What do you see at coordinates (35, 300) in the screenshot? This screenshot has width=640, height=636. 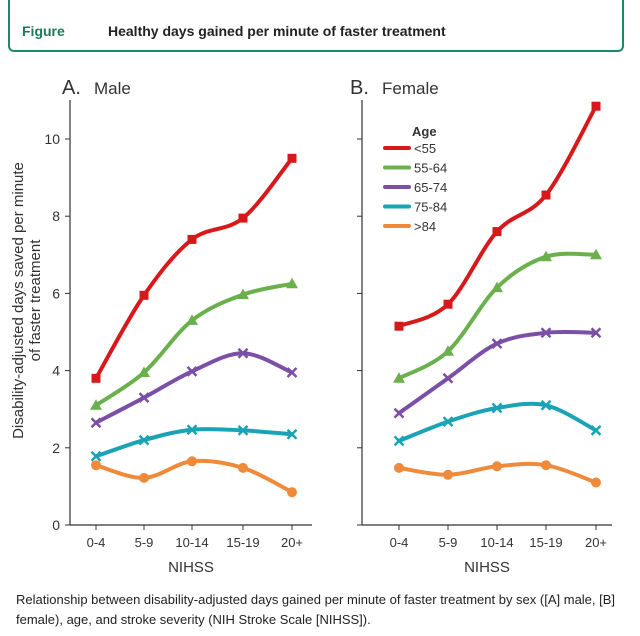 I see `y-axis-label: of faster treatment` at bounding box center [35, 300].